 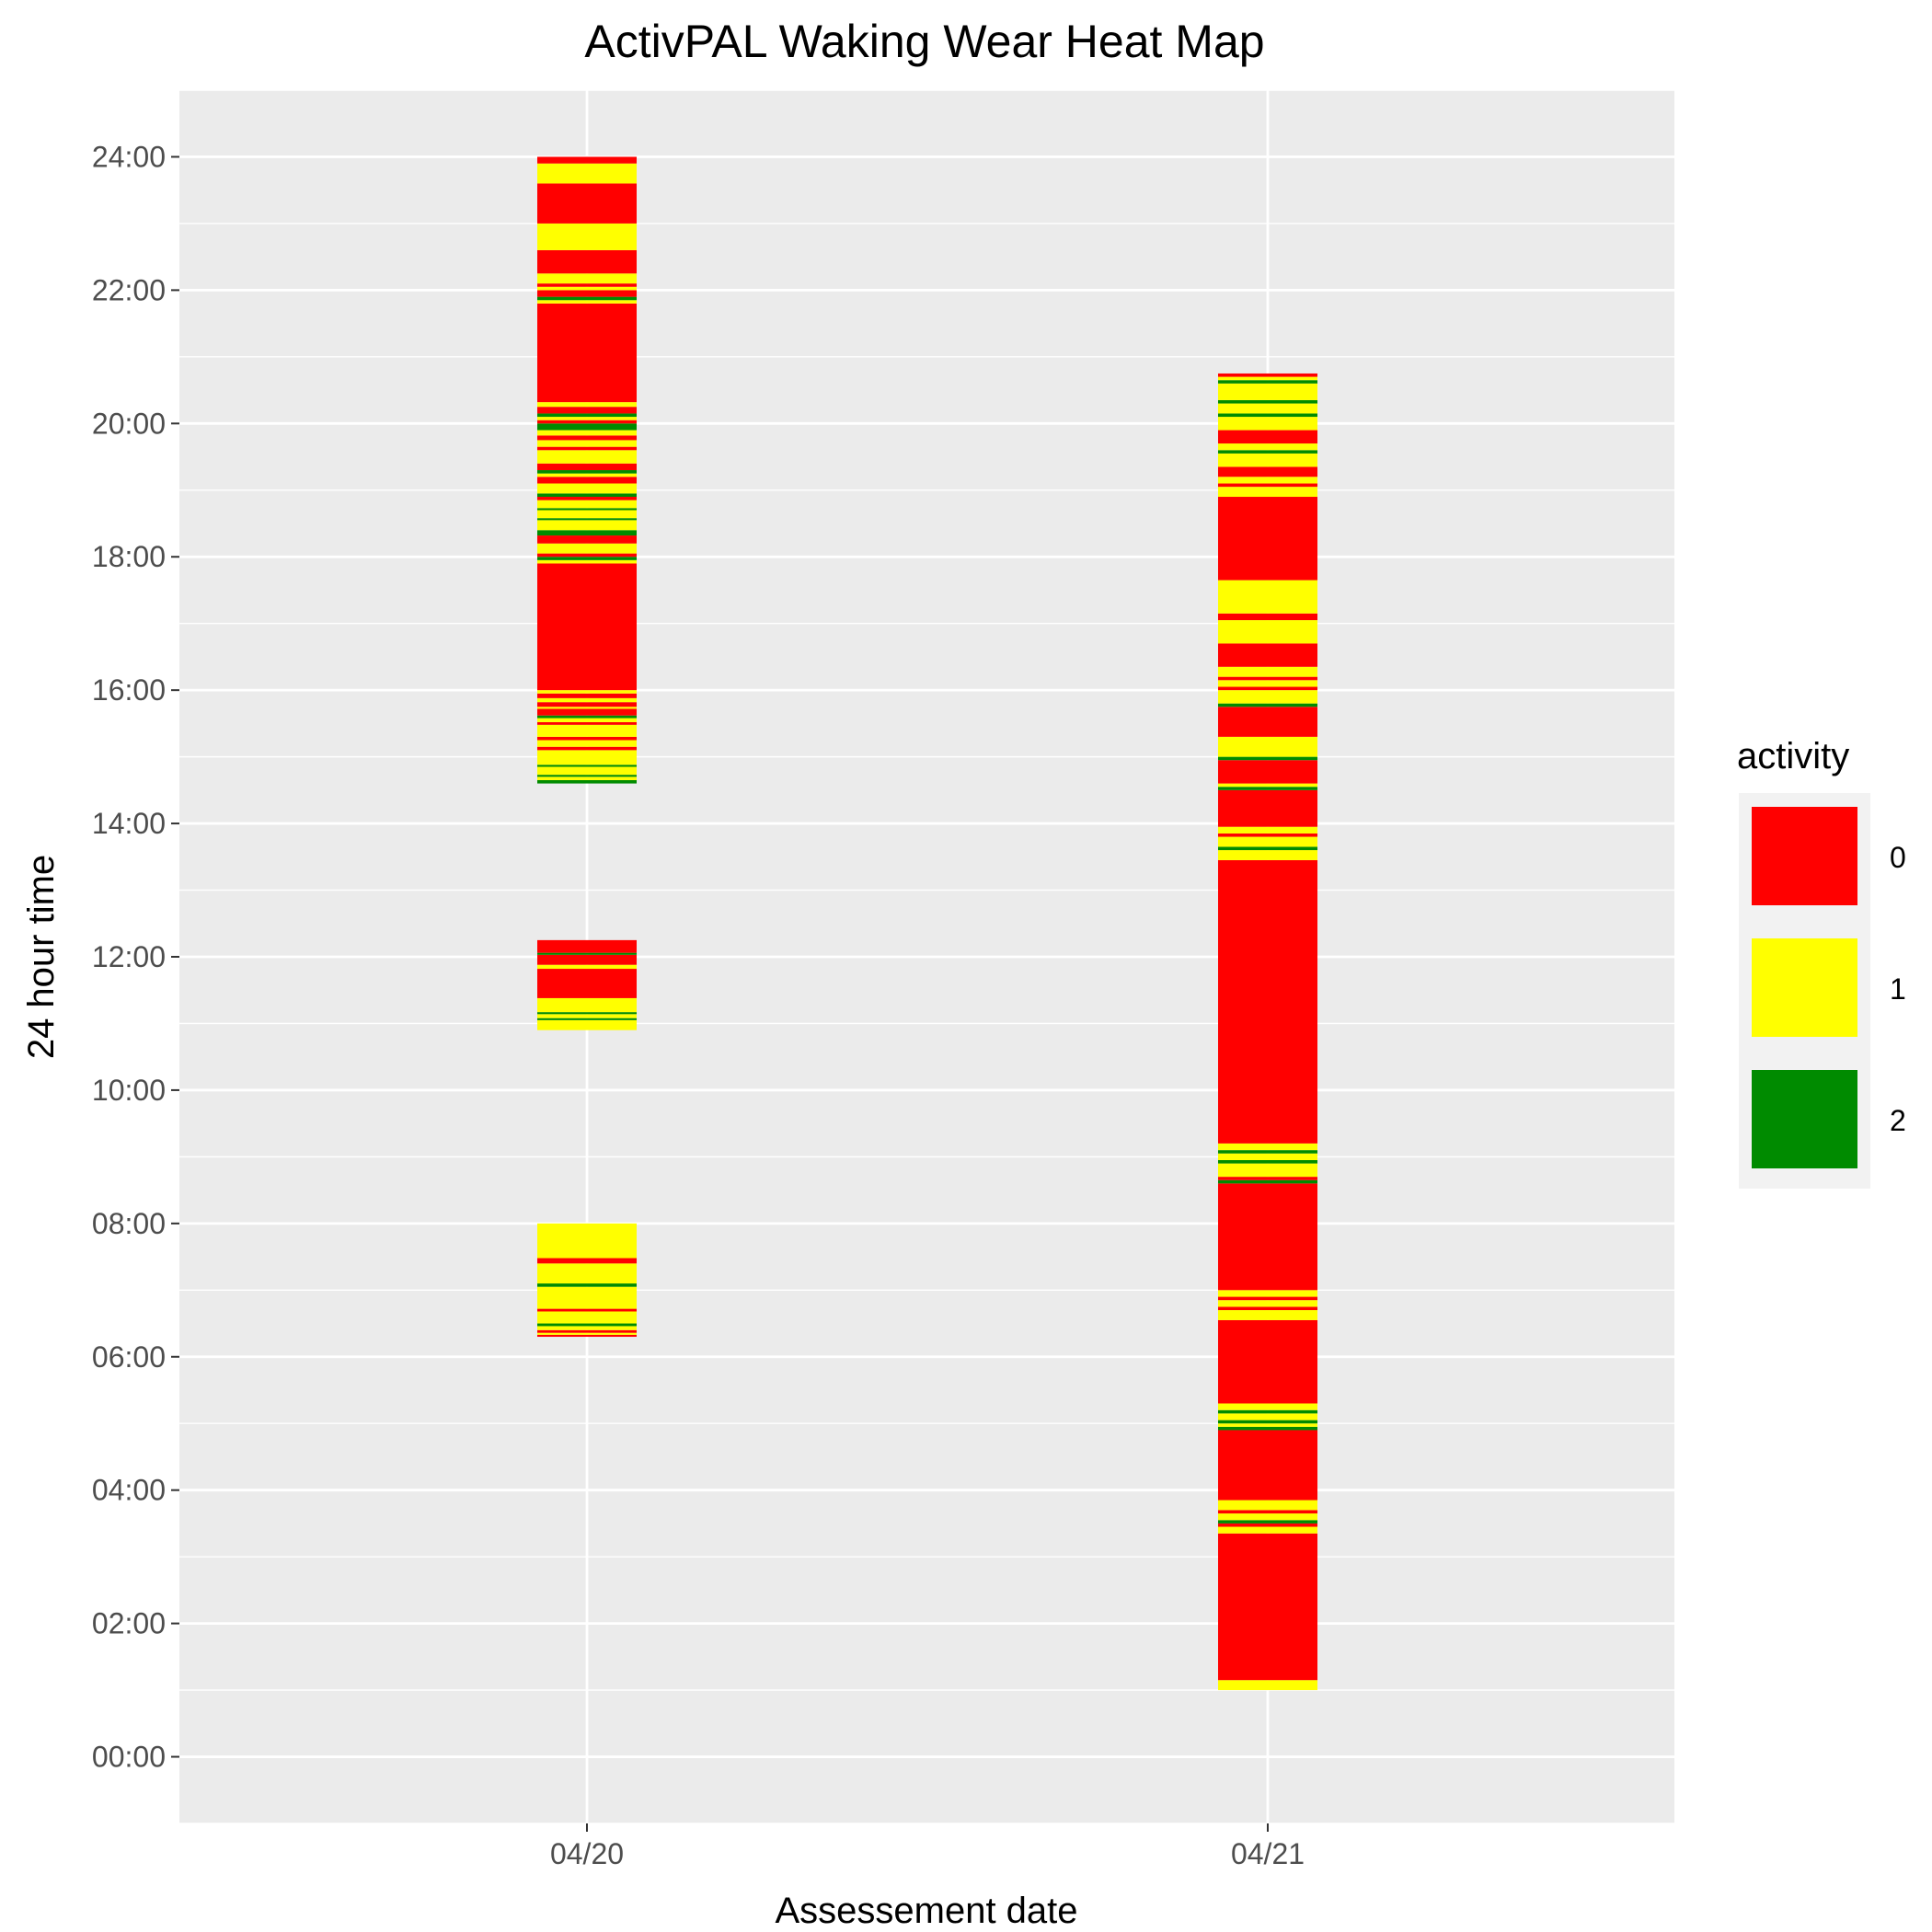 What do you see at coordinates (1898, 989) in the screenshot?
I see `legend-label: 1` at bounding box center [1898, 989].